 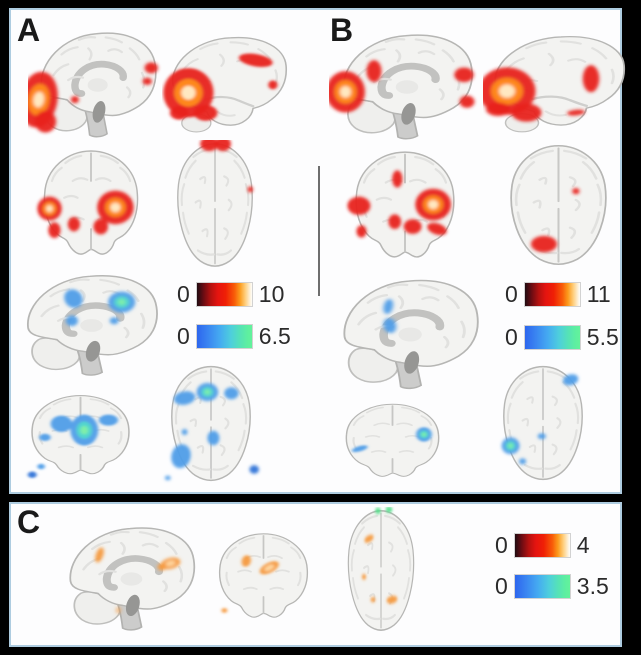 What do you see at coordinates (29, 522) in the screenshot?
I see `panel-label-c: C` at bounding box center [29, 522].